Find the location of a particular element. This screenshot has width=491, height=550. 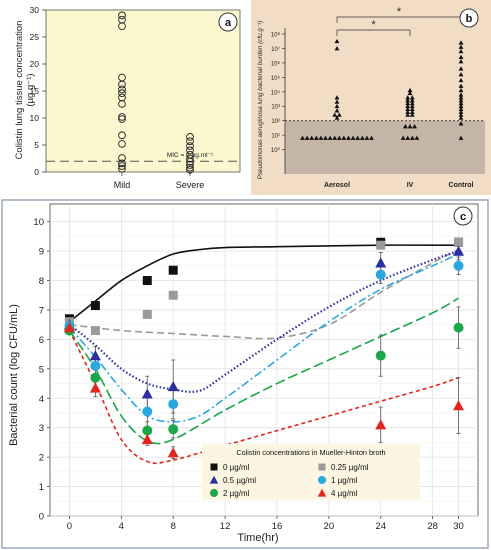

panel-a-x-tick-label: Severe is located at coordinates (190, 185).